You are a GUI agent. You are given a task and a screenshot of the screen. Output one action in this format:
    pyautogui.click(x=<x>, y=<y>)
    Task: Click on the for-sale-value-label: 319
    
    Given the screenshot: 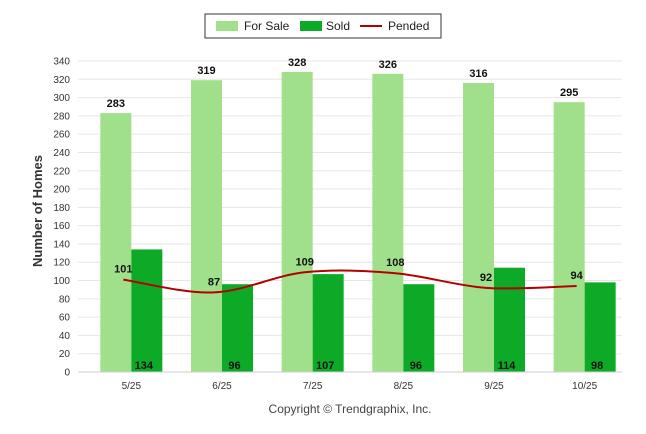 What is the action you would take?
    pyautogui.click(x=206, y=71)
    